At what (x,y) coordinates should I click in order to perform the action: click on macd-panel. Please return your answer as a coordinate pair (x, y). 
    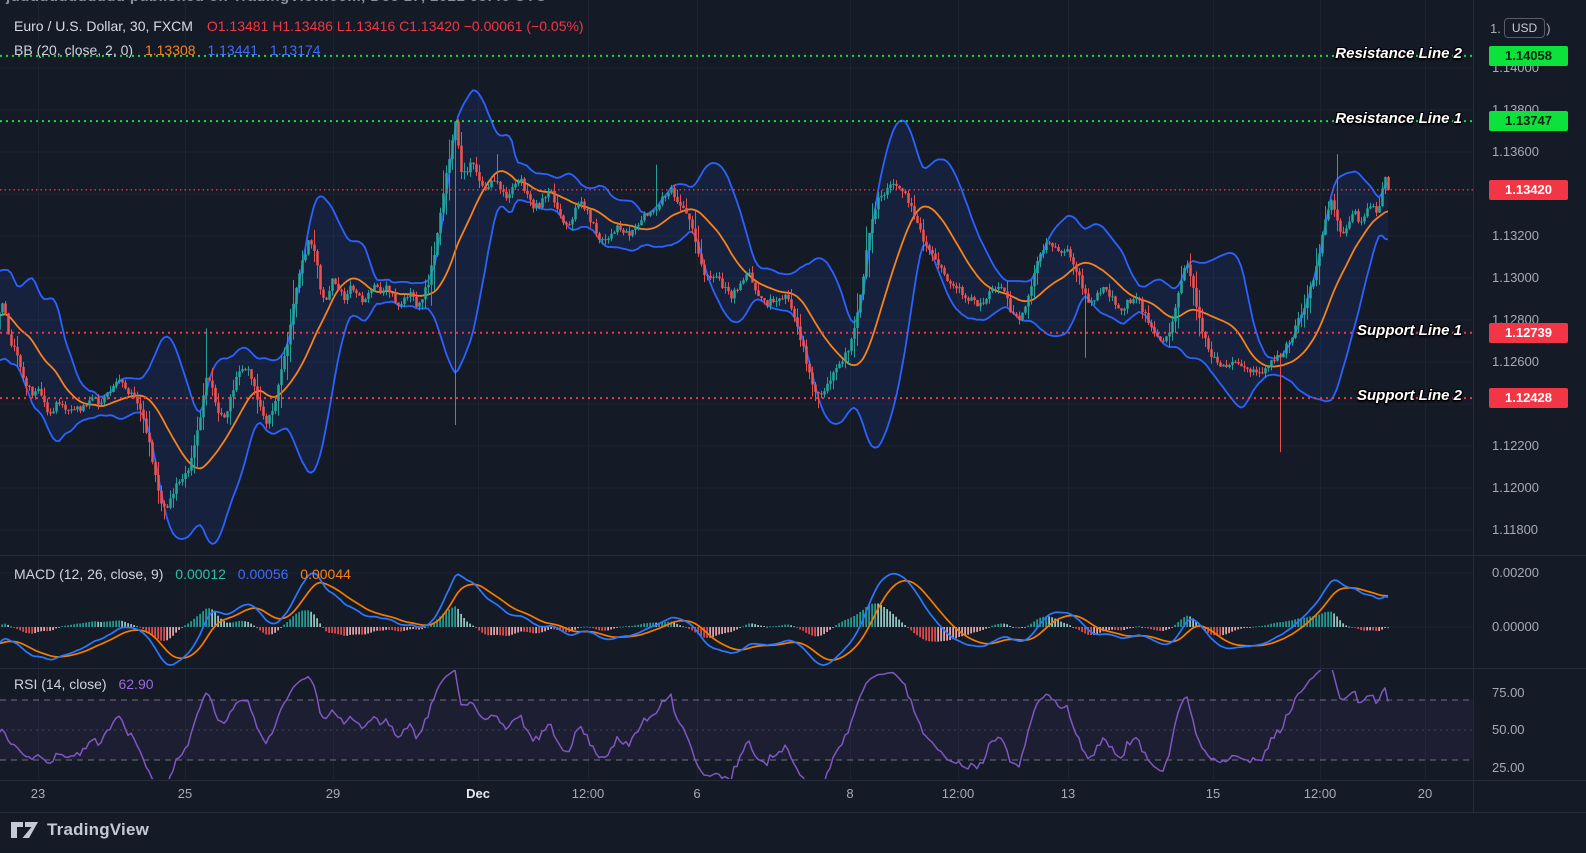
    Looking at the image, I should click on (694, 619).